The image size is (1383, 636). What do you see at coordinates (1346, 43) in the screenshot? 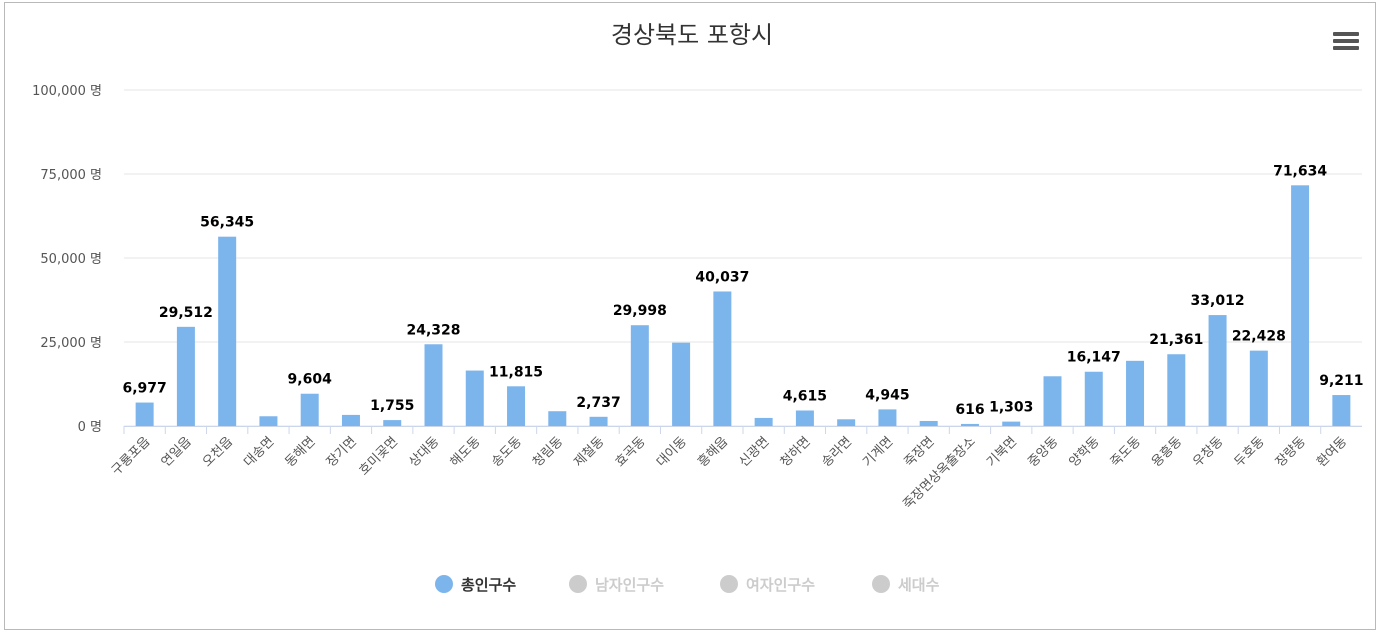
I see `menu-icon` at bounding box center [1346, 43].